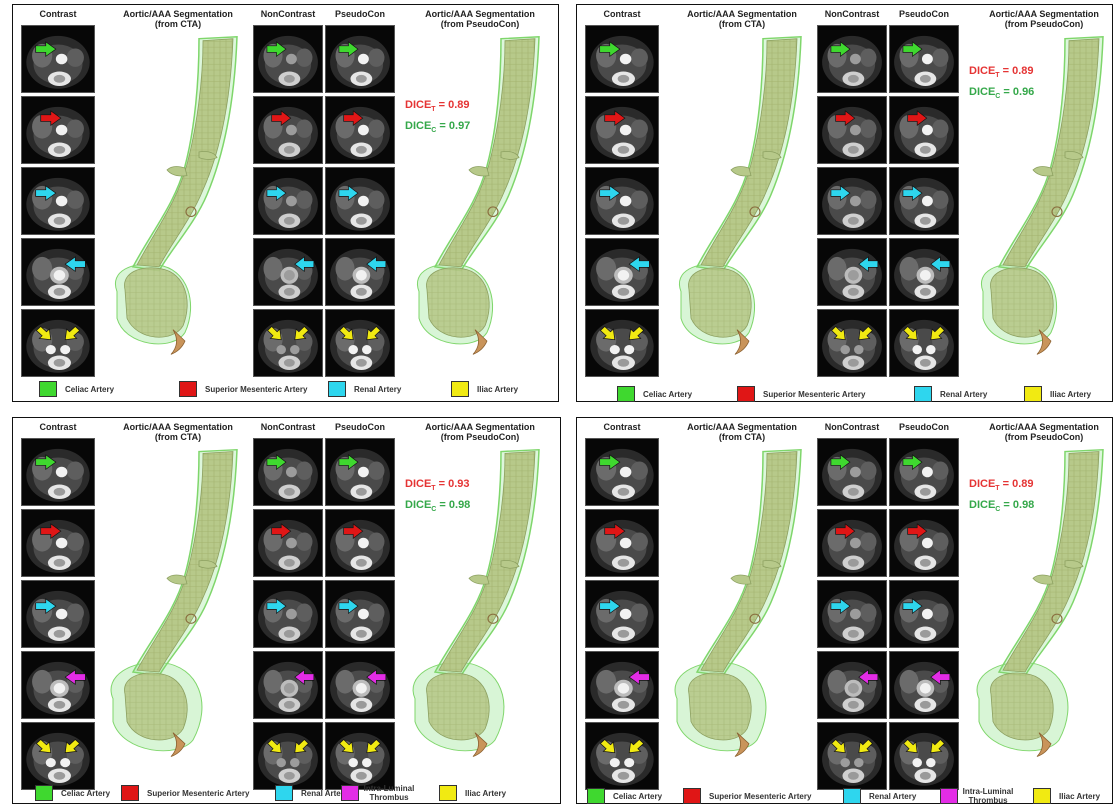 This screenshot has height=807, width=1117. Describe the element at coordinates (434, 510) in the screenshot. I see `dice-subscript: C` at that location.